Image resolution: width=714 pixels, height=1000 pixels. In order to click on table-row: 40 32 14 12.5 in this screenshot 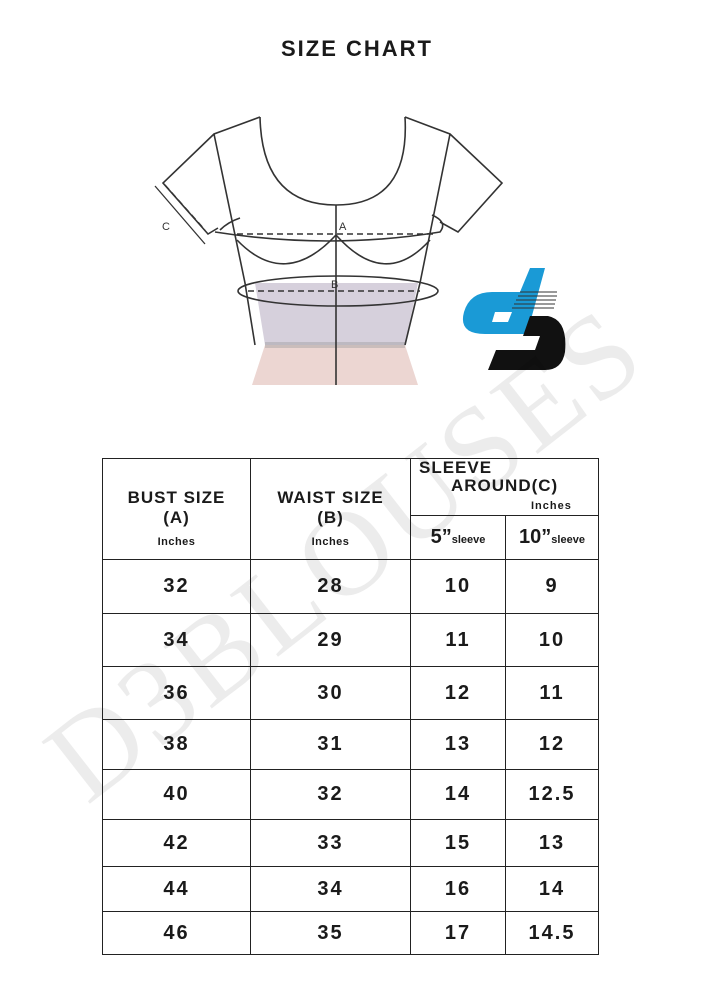, I will do `click(351, 794)`.